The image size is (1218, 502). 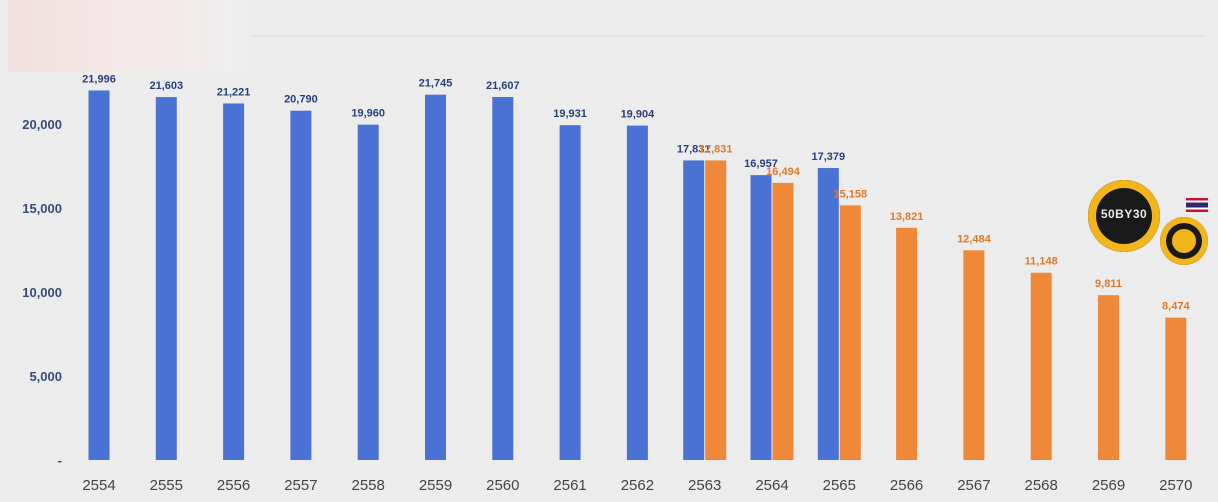 I want to click on x-tick-label: 2566, so click(x=906, y=485).